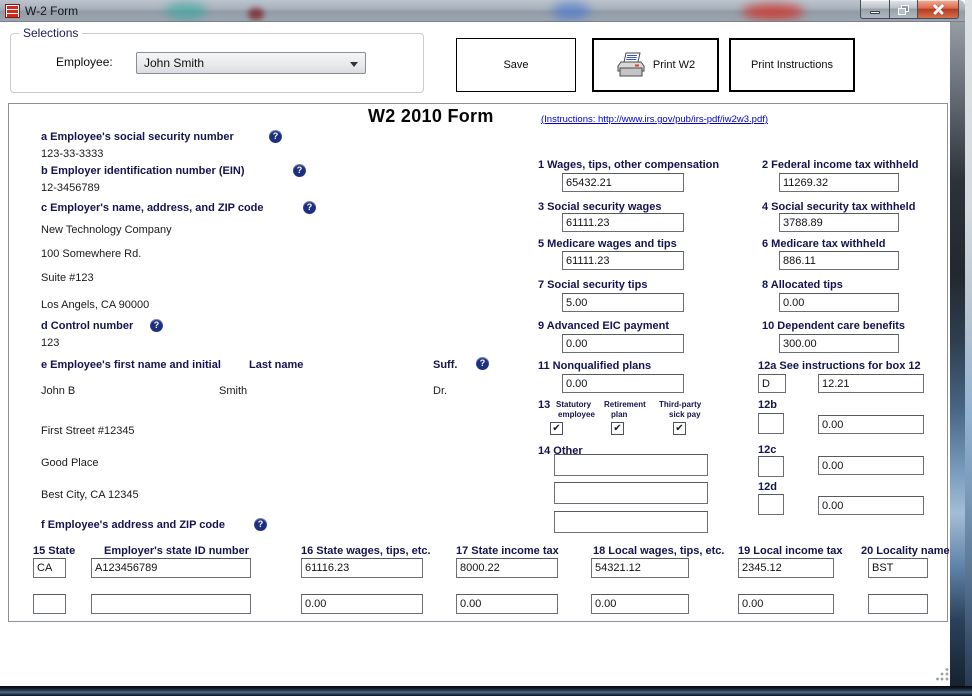  Describe the element at coordinates (486, 691) in the screenshot. I see `taskbar-edge` at that location.